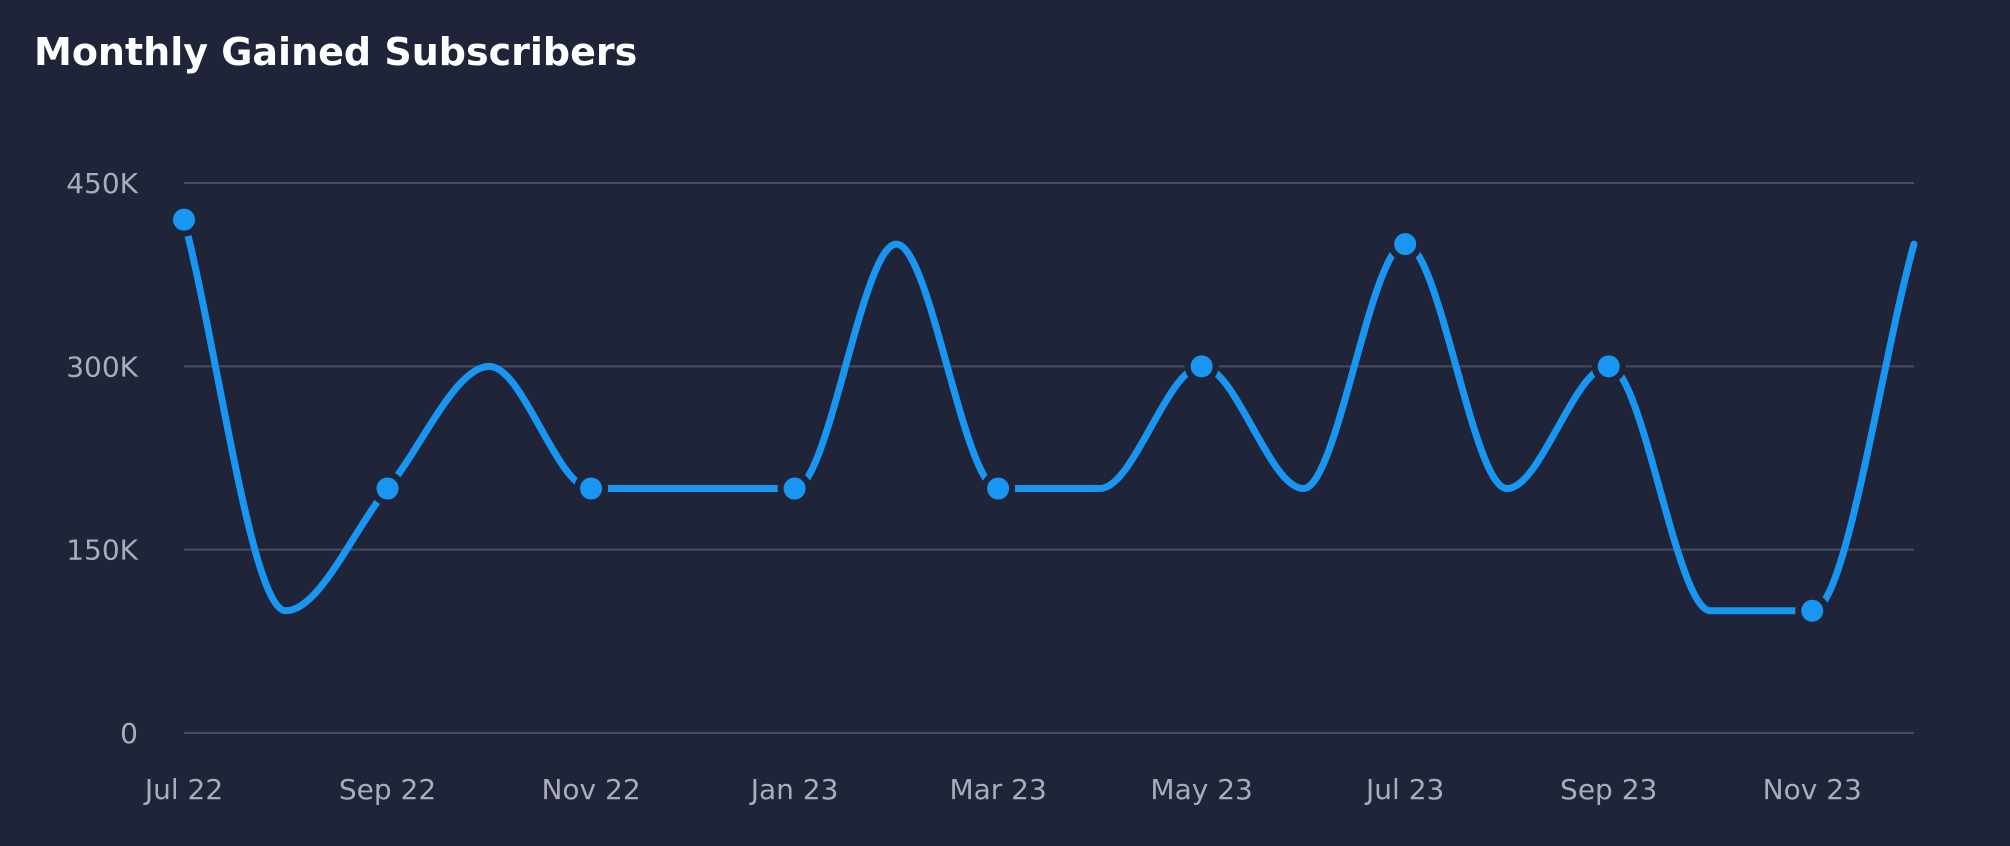 This screenshot has height=846, width=2010. I want to click on y-tick-label: 0, so click(129, 733).